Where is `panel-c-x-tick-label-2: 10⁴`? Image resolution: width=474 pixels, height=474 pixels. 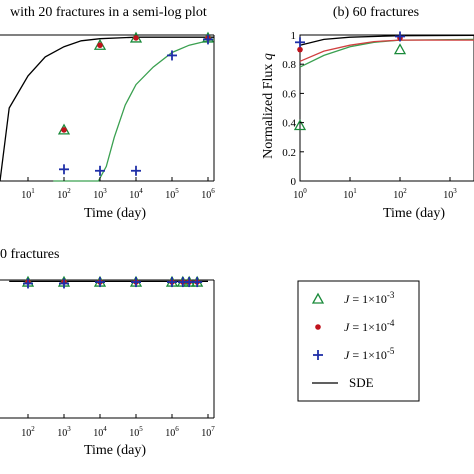
panel-c-x-tick-label-2: 10⁴ is located at coordinates (100, 432).